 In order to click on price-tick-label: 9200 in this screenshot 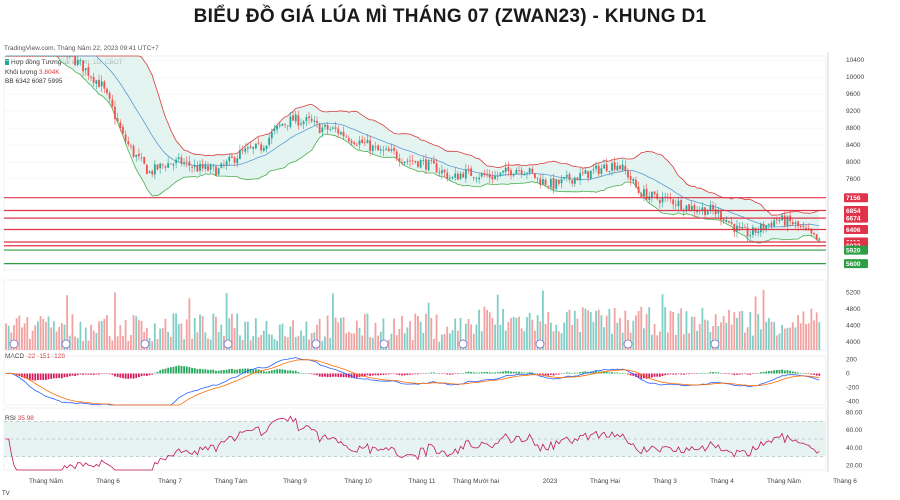, I will do `click(853, 111)`.